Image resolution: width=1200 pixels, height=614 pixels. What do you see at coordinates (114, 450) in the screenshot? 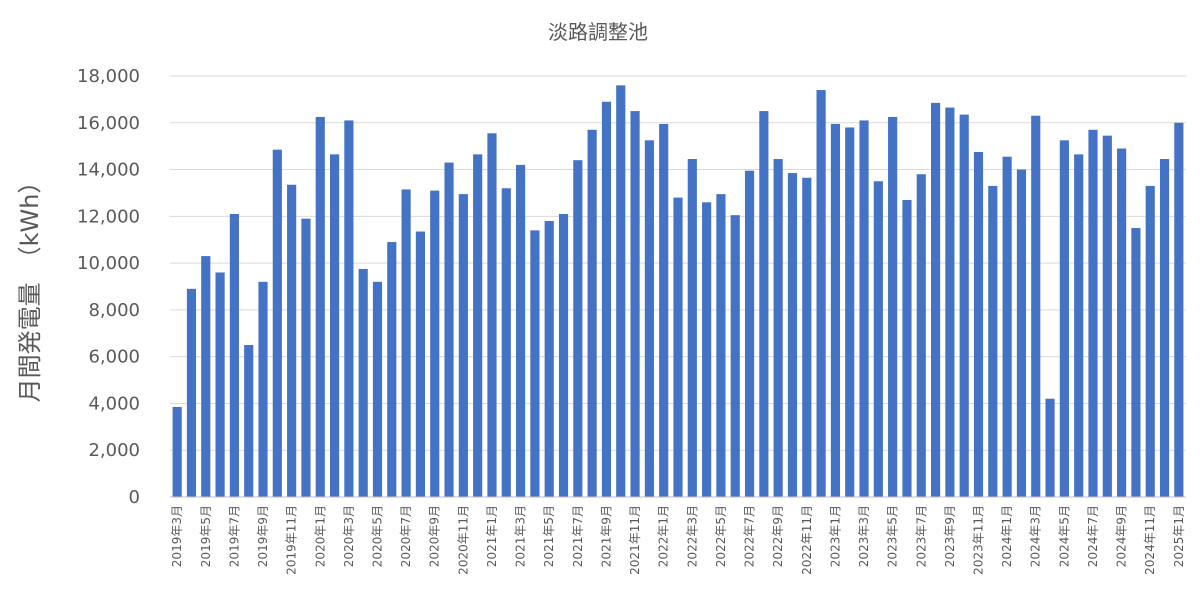
I see `y-tick-label: 2,000` at bounding box center [114, 450].